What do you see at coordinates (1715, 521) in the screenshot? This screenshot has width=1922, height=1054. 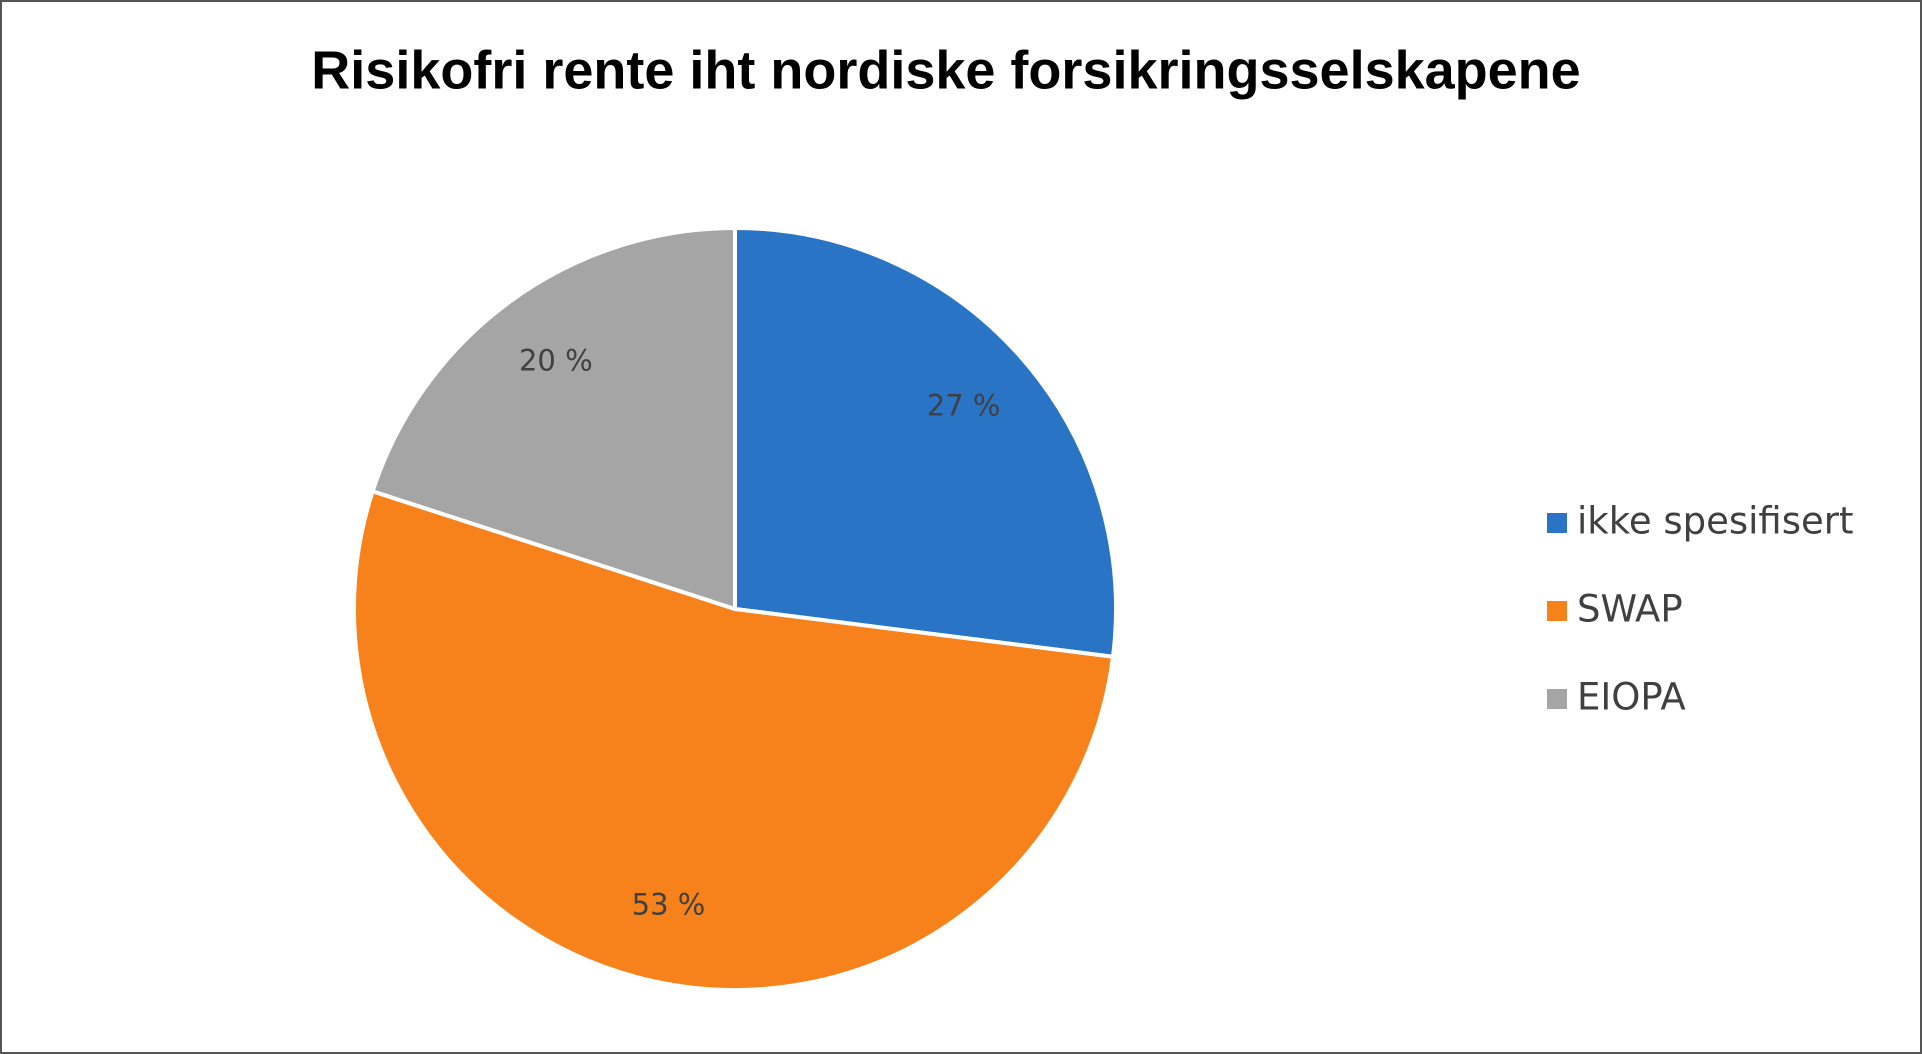 I see `legend-label: ikke spesifisert` at bounding box center [1715, 521].